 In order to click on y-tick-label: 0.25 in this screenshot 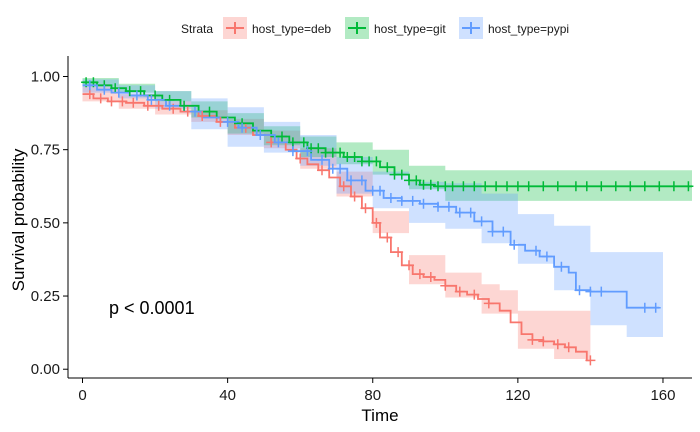, I will do `click(45, 296)`.